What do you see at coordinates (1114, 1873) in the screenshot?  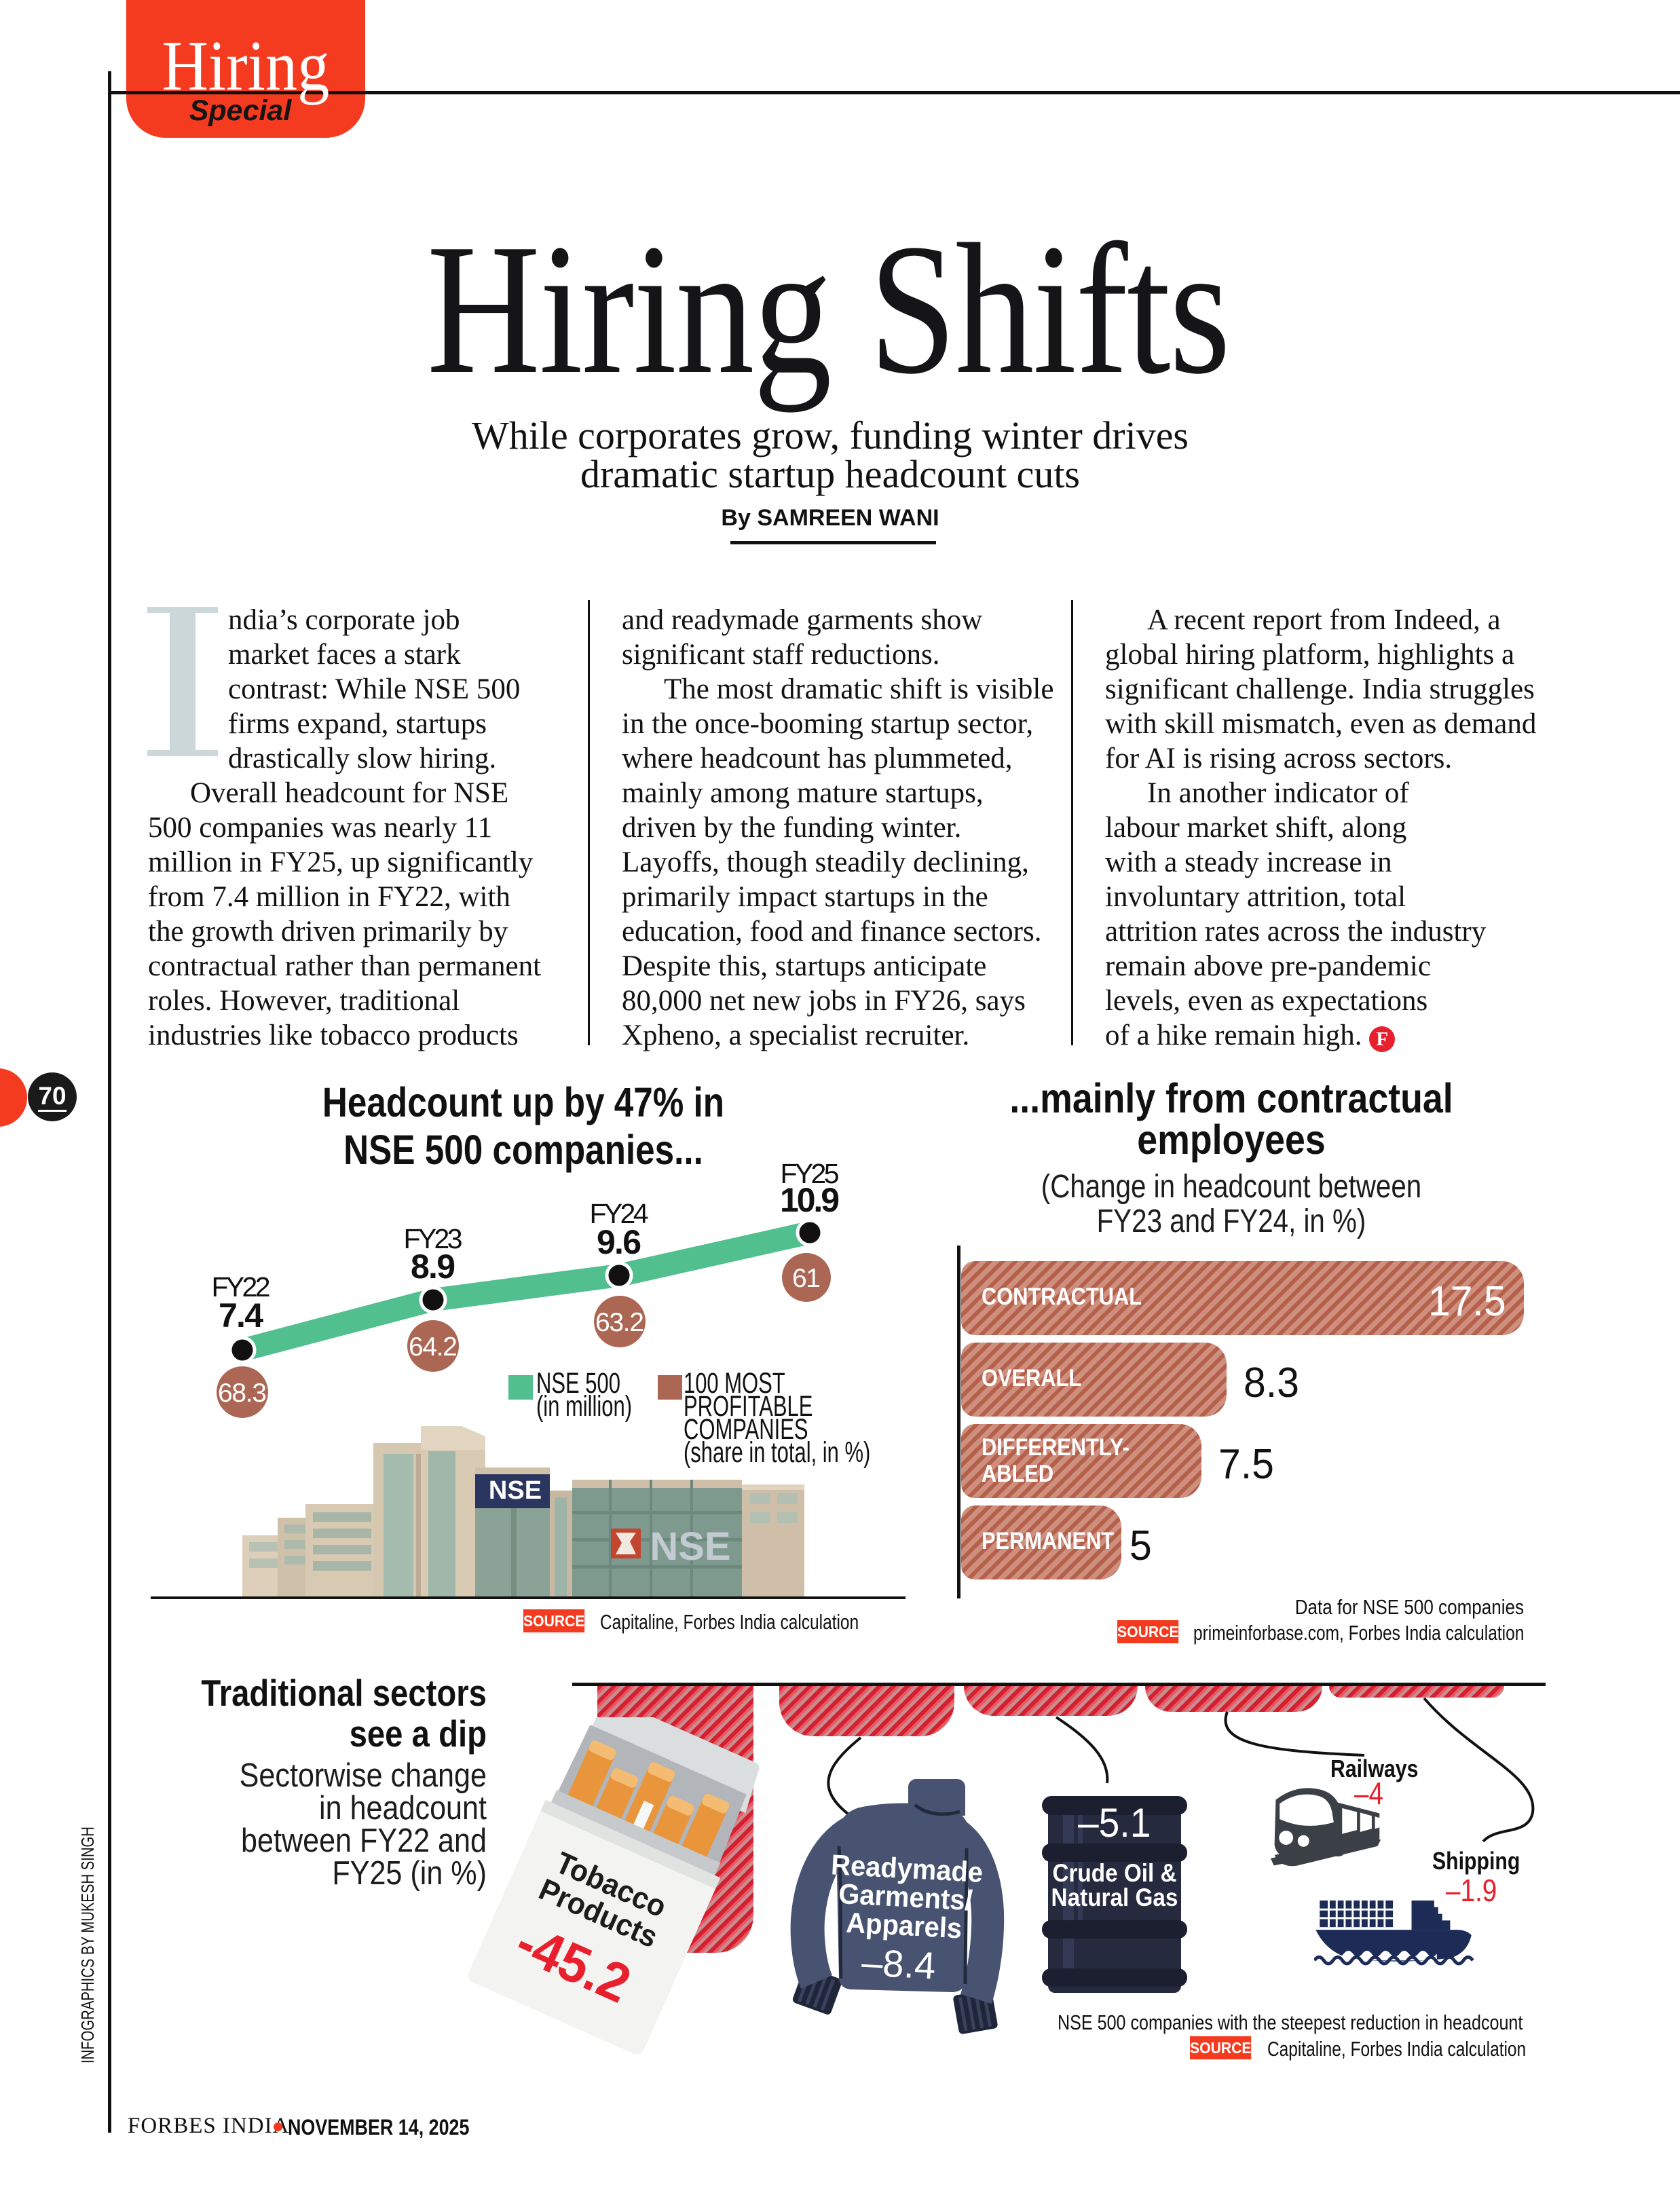 I see `svg-text: Crude Oil &` at bounding box center [1114, 1873].